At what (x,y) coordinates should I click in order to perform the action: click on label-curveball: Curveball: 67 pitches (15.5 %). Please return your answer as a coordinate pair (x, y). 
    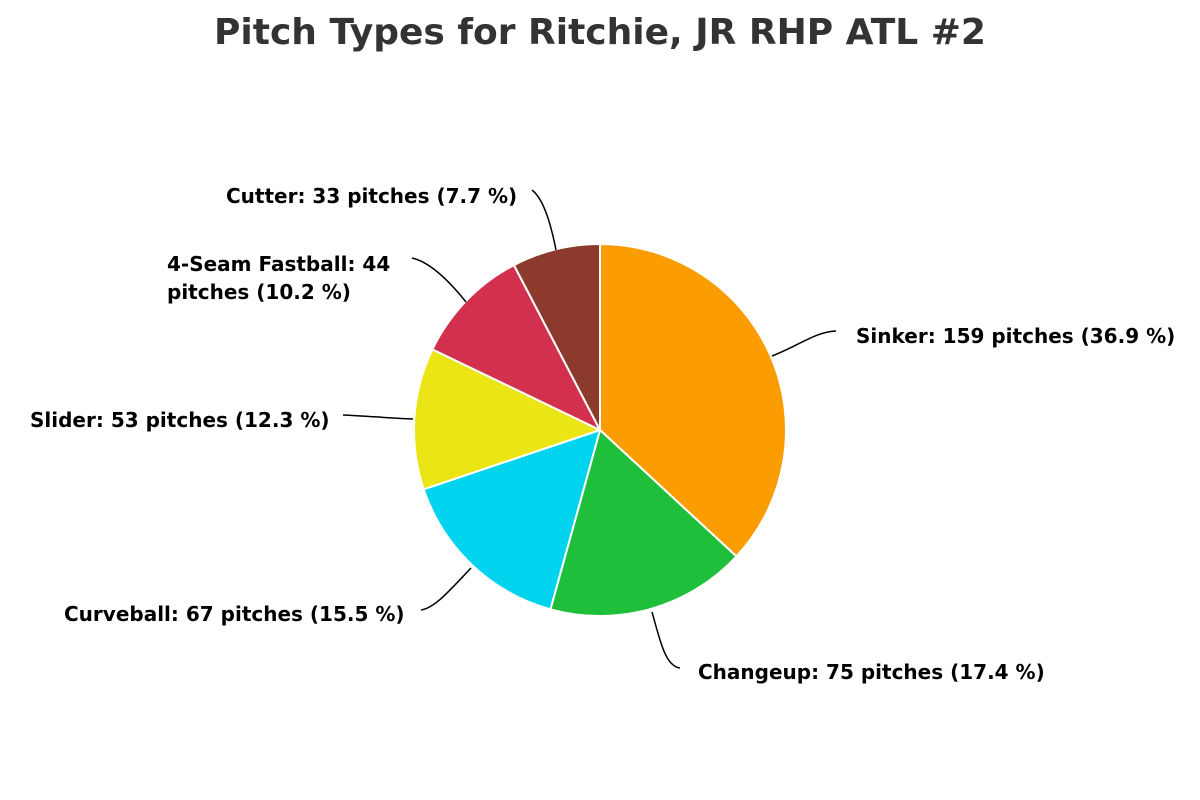
    Looking at the image, I should click on (234, 614).